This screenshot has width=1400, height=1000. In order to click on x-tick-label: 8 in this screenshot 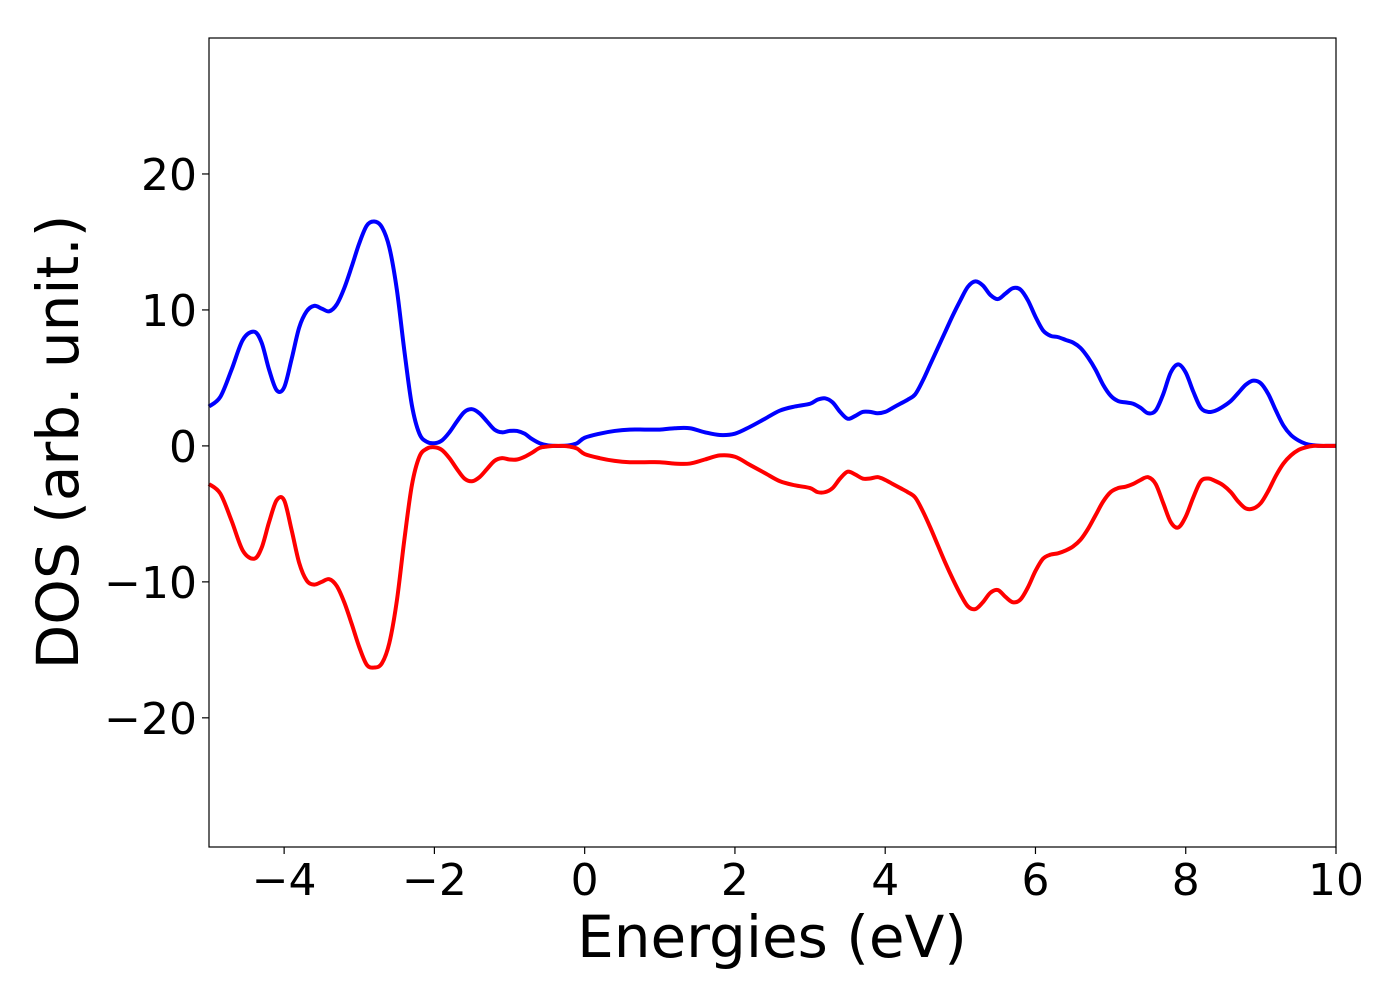, I will do `click(1186, 880)`.